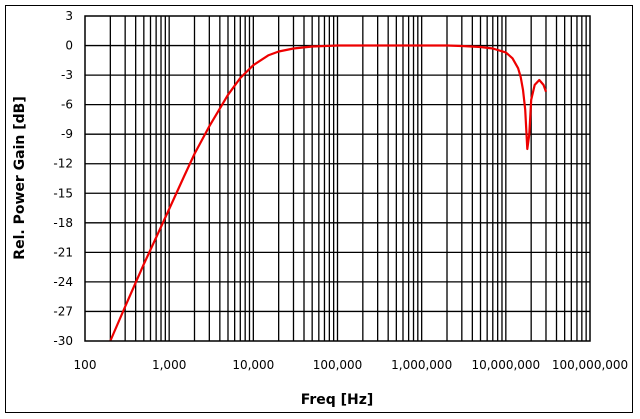  I want to click on y-axis-label: Rel. Power Gain [dB], so click(20, 177).